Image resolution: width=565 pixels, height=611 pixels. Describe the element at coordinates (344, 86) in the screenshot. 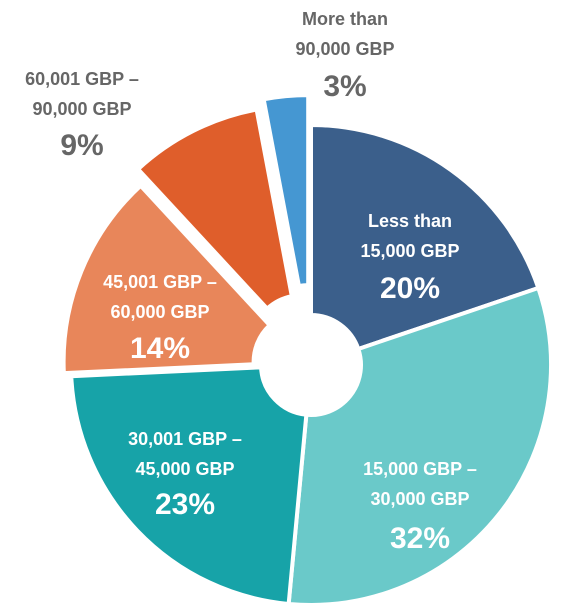

I see `value-label: 3%` at that location.